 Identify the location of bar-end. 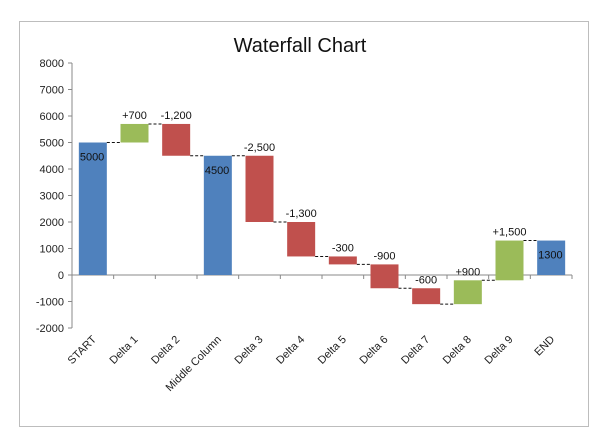
(551, 257).